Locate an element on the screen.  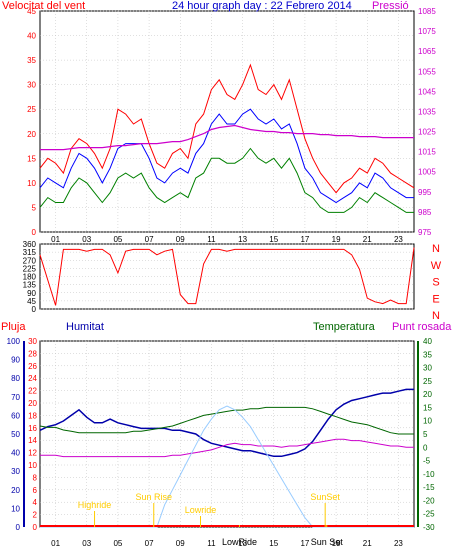
annotation-label: Sun Set is located at coordinates (327, 542).